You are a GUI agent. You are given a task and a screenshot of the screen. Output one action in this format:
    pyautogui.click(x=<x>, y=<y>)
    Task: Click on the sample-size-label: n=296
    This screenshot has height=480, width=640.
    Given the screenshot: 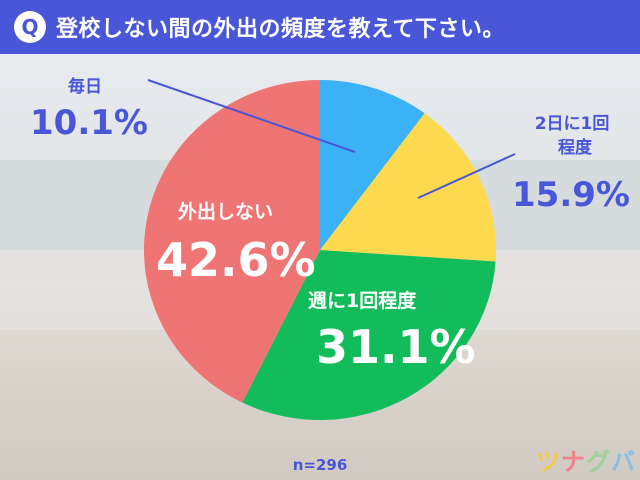 What is the action you would take?
    pyautogui.click(x=320, y=465)
    